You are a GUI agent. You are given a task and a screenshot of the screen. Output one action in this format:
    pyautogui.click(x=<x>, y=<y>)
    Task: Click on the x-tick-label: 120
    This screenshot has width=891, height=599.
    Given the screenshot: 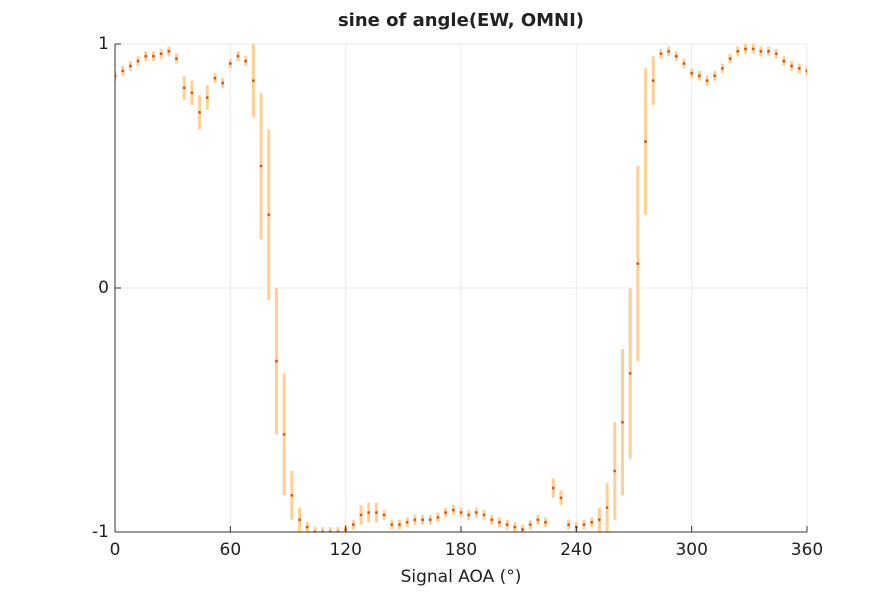 What is the action you would take?
    pyautogui.click(x=345, y=550)
    